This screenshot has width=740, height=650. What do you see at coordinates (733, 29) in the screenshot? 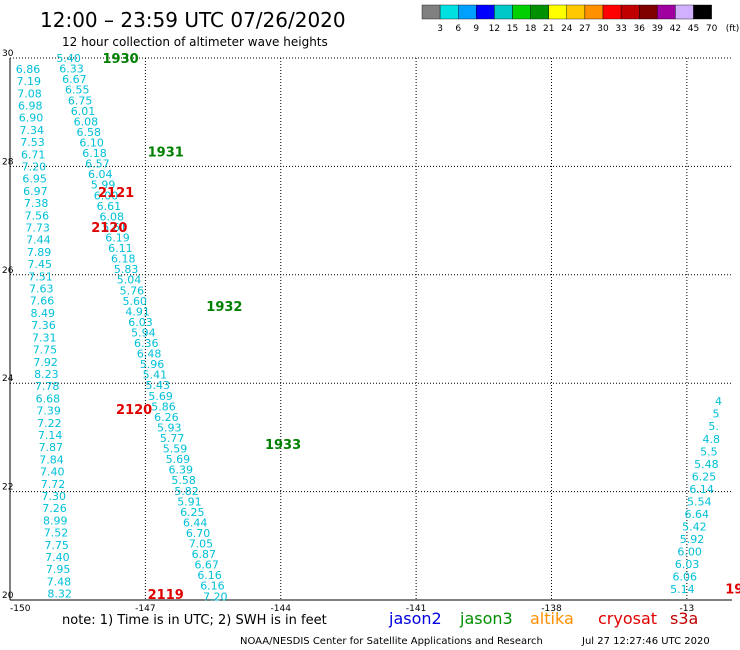
I see `colorbar-unit: (ft)` at bounding box center [733, 29].